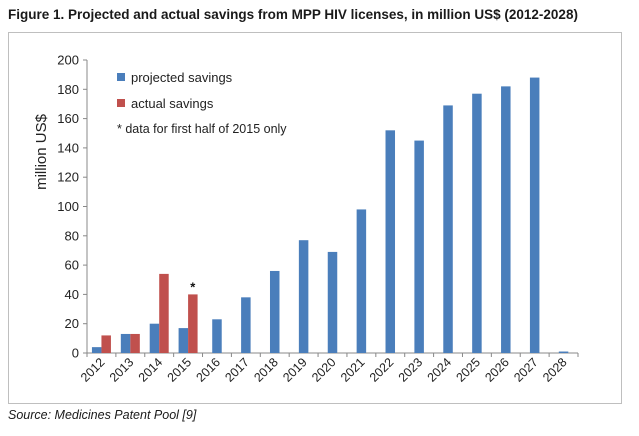  Describe the element at coordinates (72, 323) in the screenshot. I see `y-tick-label: 20` at that location.